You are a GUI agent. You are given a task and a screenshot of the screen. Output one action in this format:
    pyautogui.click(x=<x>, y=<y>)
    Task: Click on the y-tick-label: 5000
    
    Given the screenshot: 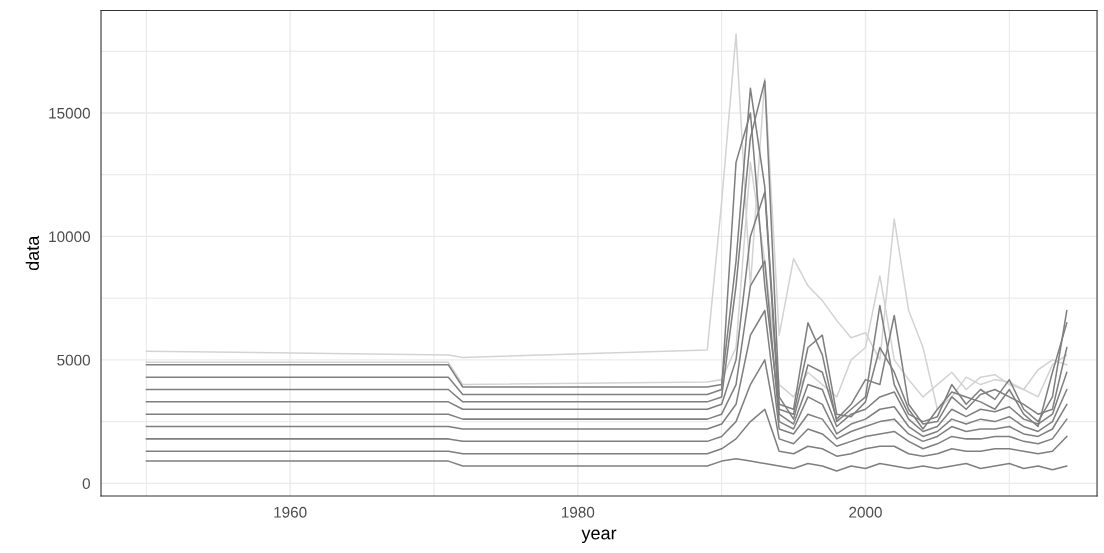 What is the action you would take?
    pyautogui.click(x=74, y=360)
    